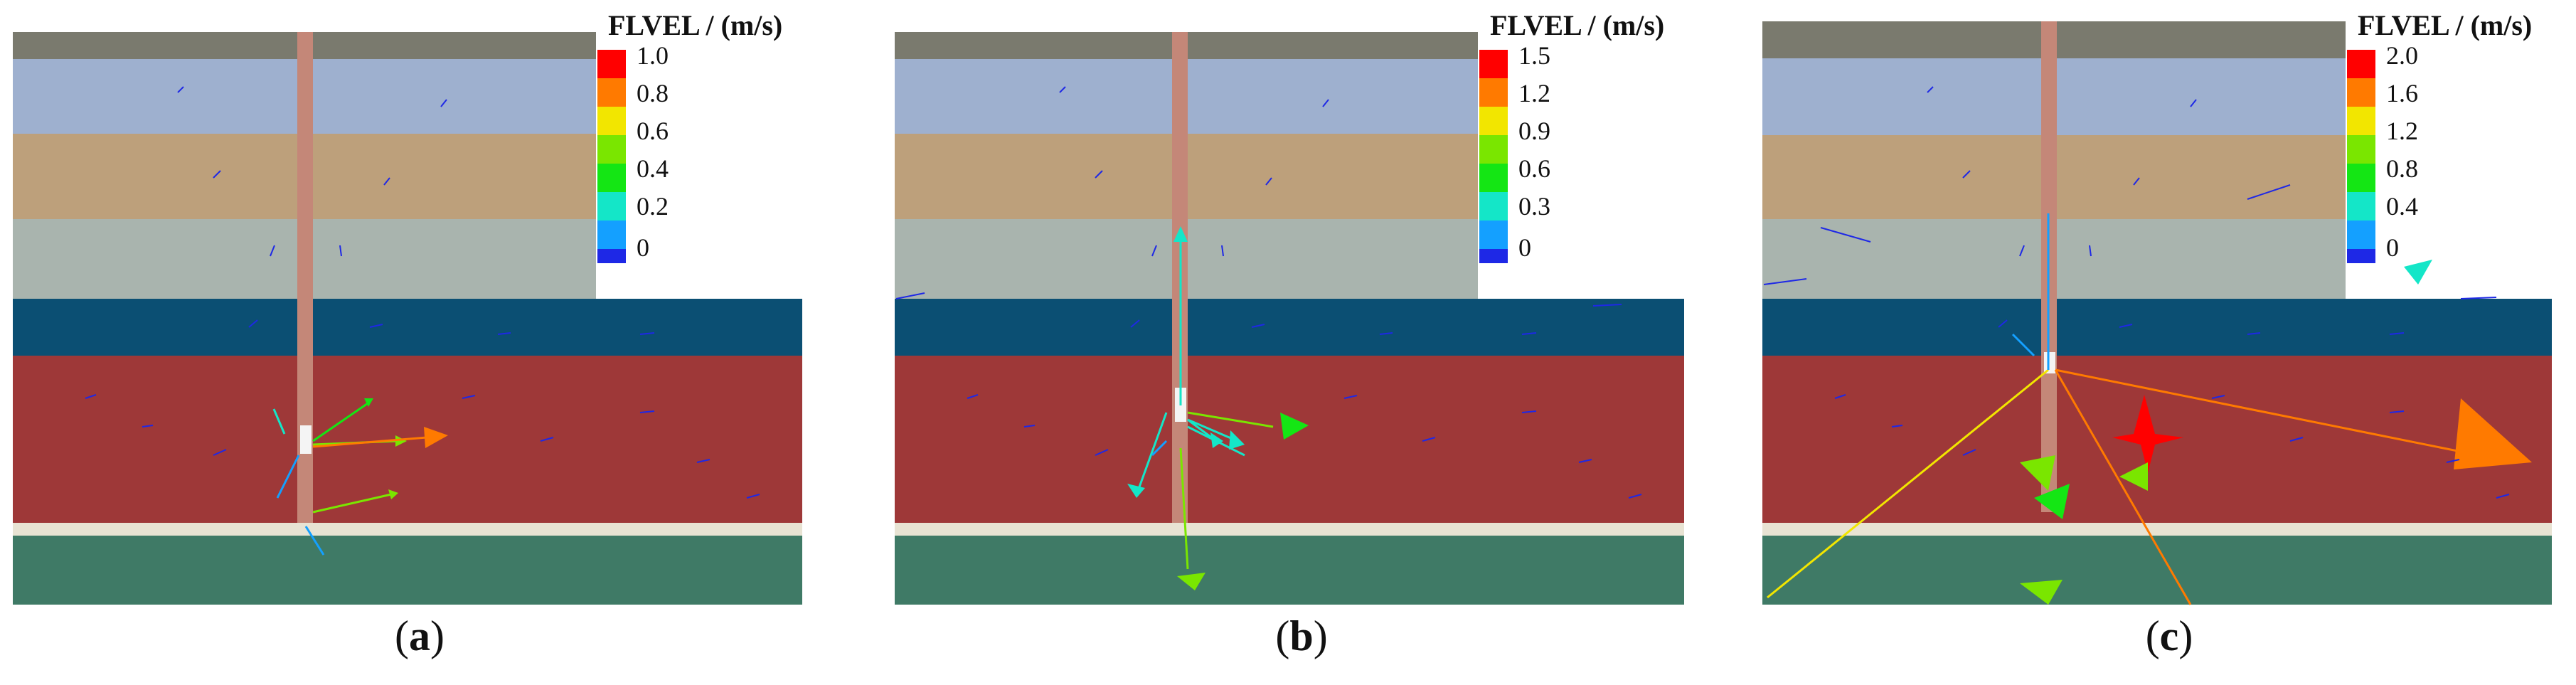 The height and width of the screenshot is (685, 2576). Describe the element at coordinates (653, 56) in the screenshot. I see `legend-tick: 1.0` at that location.